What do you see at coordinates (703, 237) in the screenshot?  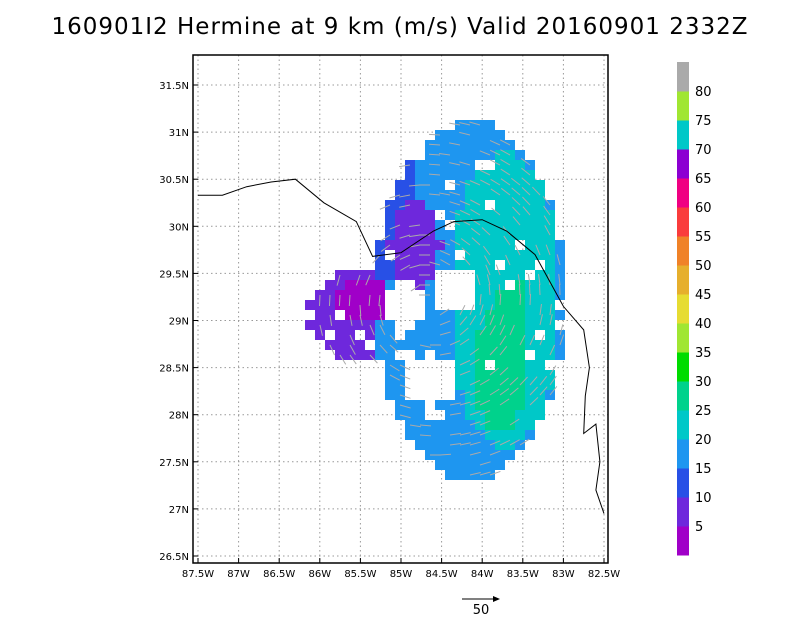 I see `colorbar-label: 55` at bounding box center [703, 237].